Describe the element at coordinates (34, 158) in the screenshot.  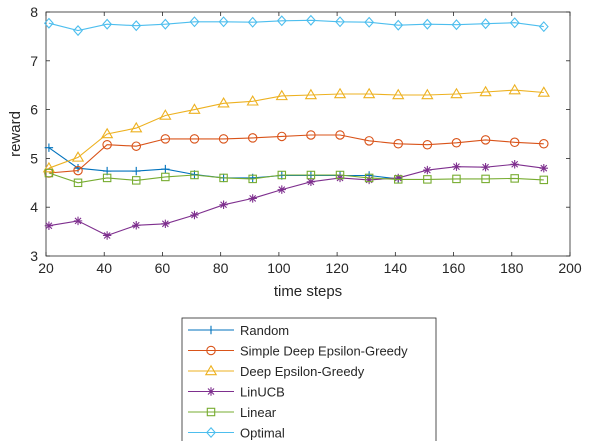
I see `y-tick-label: 5` at that location.